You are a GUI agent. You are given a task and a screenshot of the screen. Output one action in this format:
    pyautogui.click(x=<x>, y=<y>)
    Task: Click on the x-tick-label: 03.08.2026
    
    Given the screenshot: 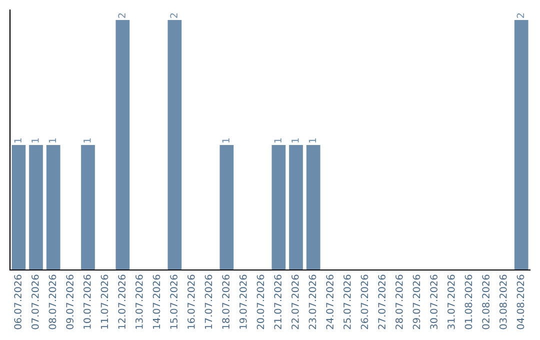 What is the action you would take?
    pyautogui.click(x=503, y=302)
    